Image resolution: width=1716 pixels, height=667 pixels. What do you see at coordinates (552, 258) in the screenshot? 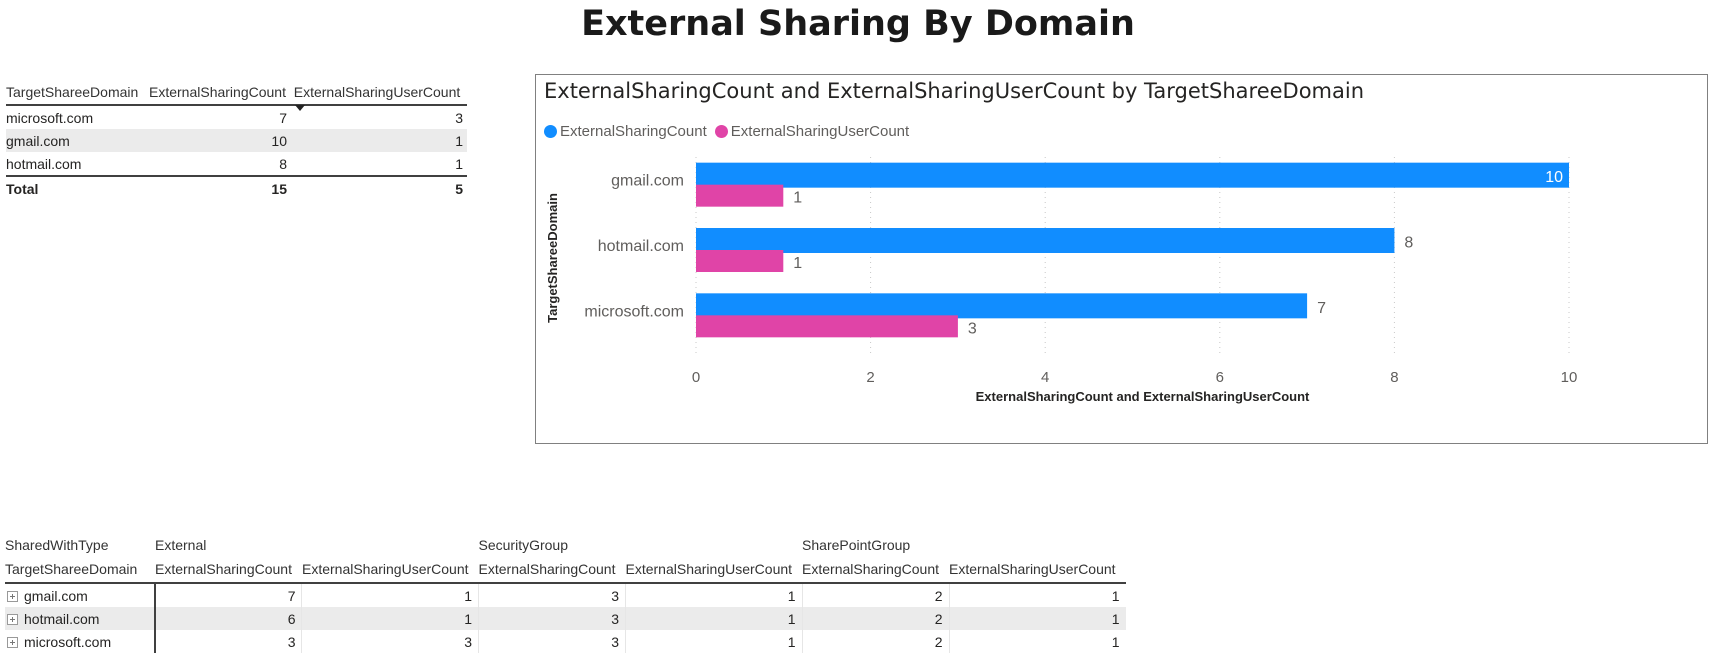
I see `y-axis-title: TargetShareeDomain` at bounding box center [552, 258].